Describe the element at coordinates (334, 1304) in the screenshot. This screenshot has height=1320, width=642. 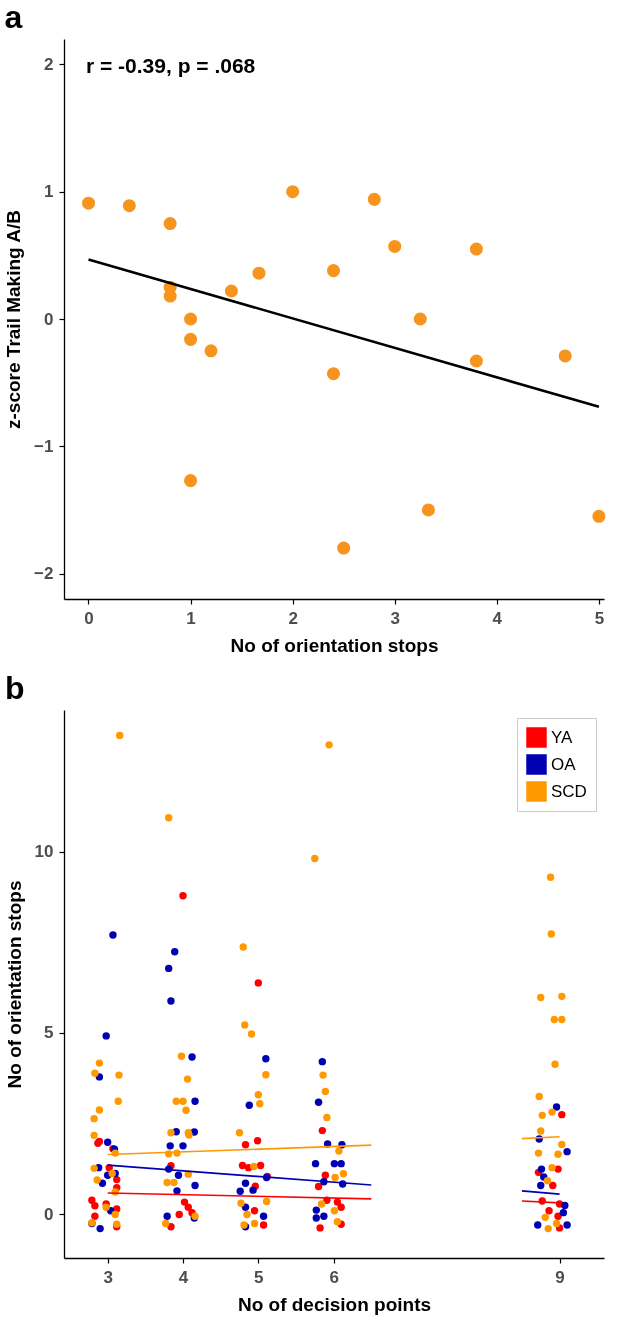
I see `x-axis-title: No of decision points` at that location.